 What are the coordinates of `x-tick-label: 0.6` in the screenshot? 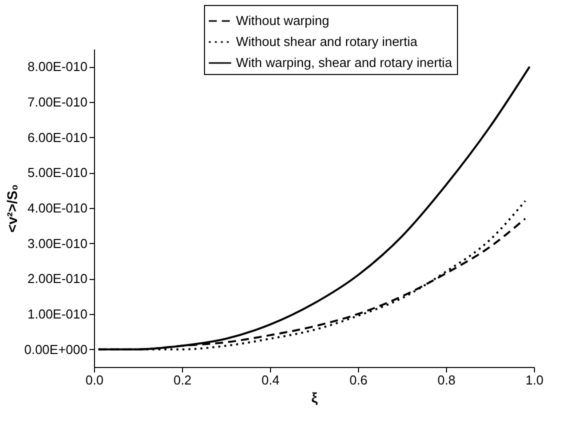 It's located at (358, 380).